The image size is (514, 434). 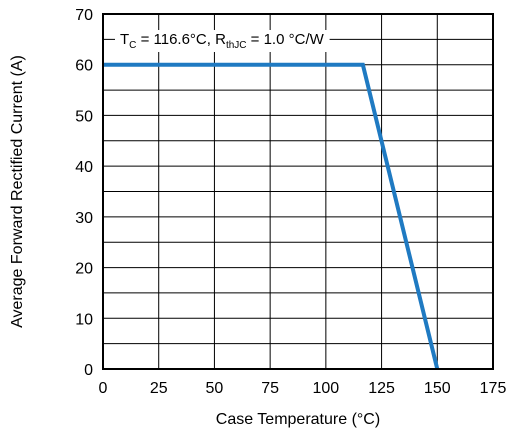 I want to click on annotation-r-value: = 1.0 °C/W, so click(x=286, y=39).